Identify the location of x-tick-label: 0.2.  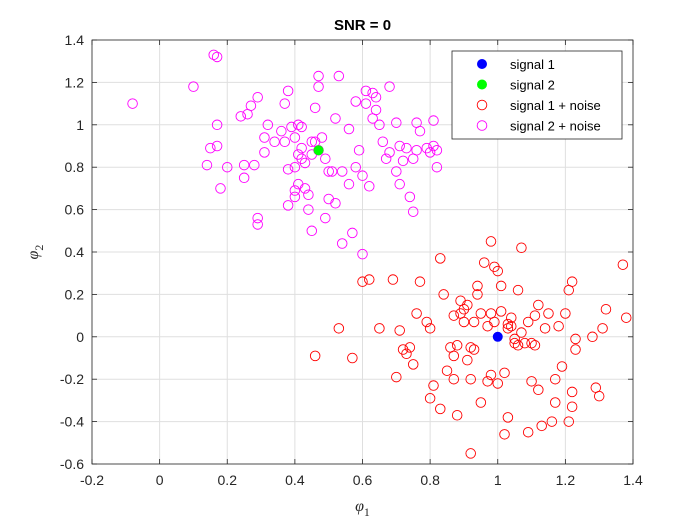
(228, 480).